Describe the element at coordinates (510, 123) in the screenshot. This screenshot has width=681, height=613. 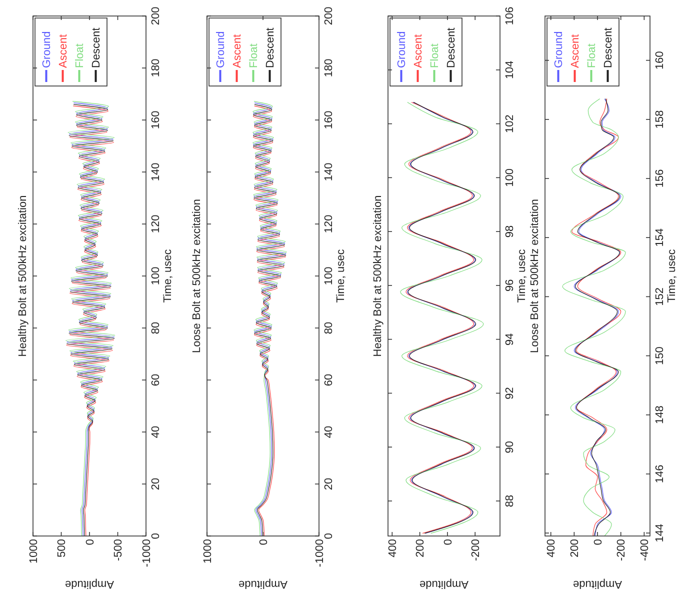
I see `y-tick-label: 102` at that location.